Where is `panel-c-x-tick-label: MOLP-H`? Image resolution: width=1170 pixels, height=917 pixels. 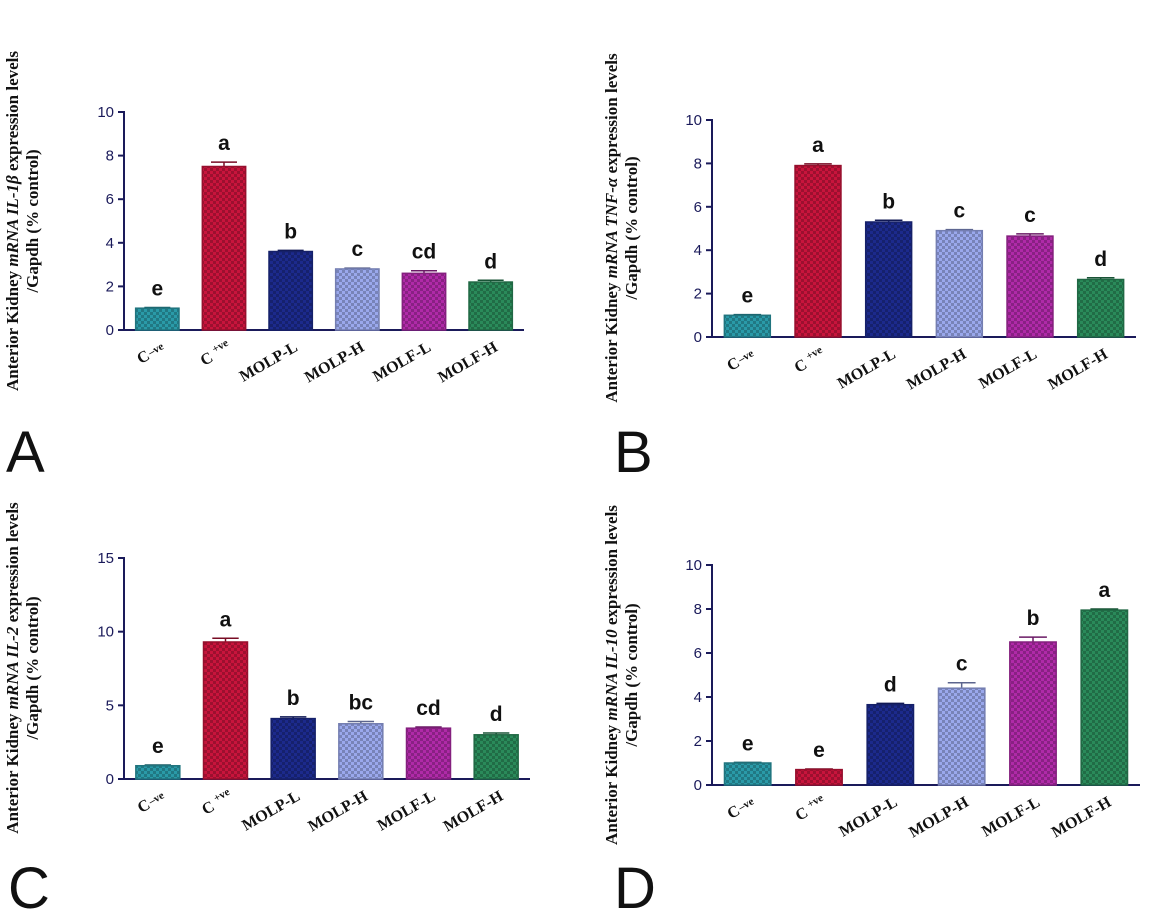
panel-c-x-tick-label: MOLP-H is located at coordinates (338, 811).